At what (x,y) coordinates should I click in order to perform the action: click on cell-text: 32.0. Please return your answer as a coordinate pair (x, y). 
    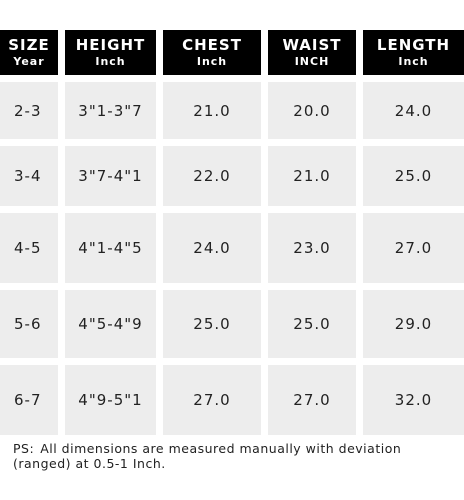
    Looking at the image, I should click on (413, 400).